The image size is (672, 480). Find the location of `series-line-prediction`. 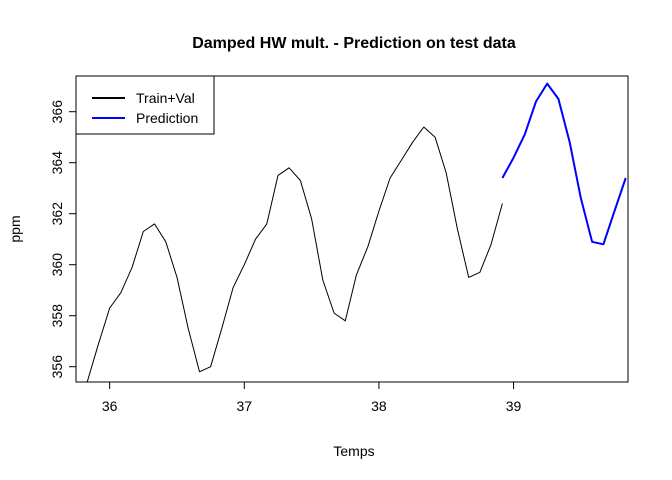

series-line-prediction is located at coordinates (564, 164).